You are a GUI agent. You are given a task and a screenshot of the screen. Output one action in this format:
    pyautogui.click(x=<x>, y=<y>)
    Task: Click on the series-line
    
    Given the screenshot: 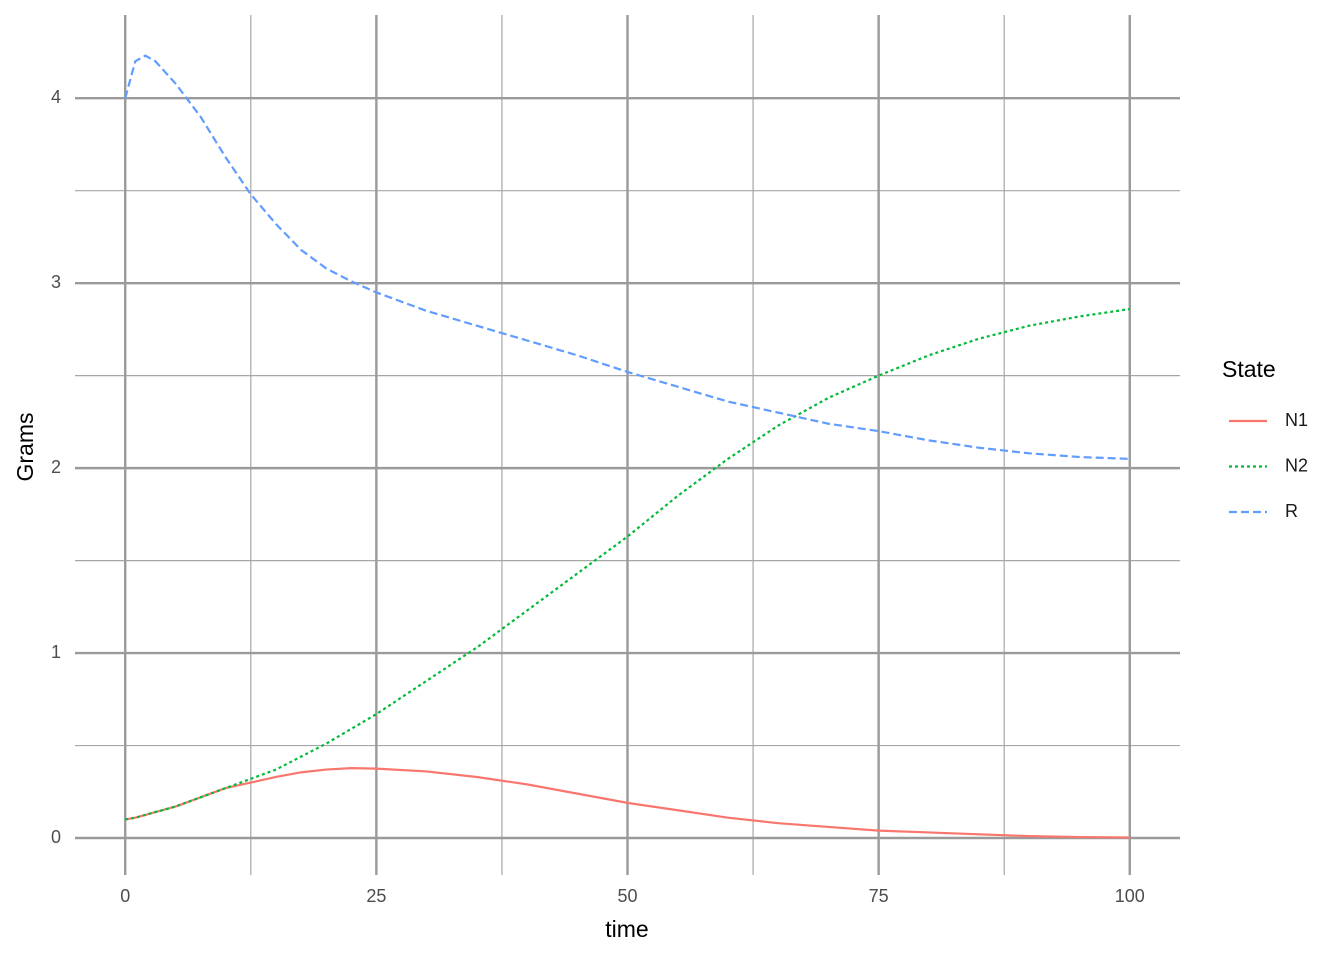 What is the action you would take?
    pyautogui.click(x=627, y=803)
    